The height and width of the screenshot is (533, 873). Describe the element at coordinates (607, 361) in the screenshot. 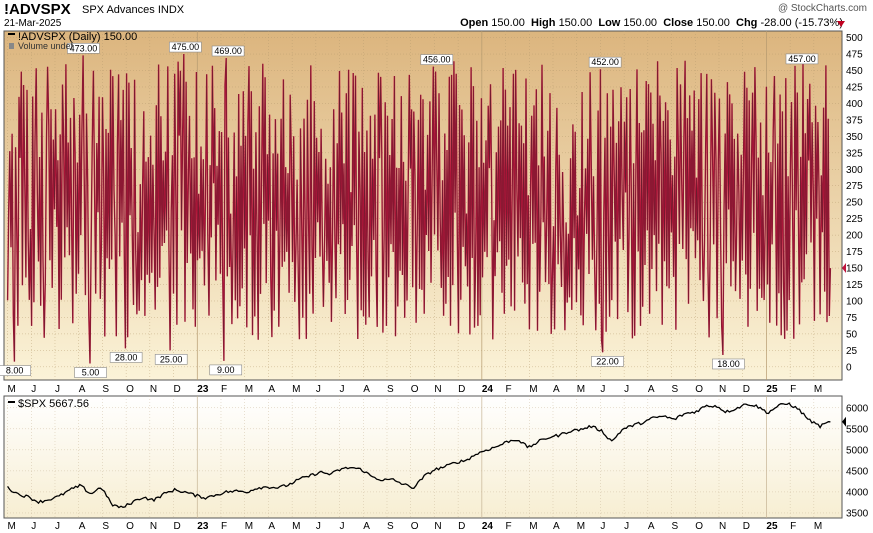

I see `annotation-label: 22.00` at that location.